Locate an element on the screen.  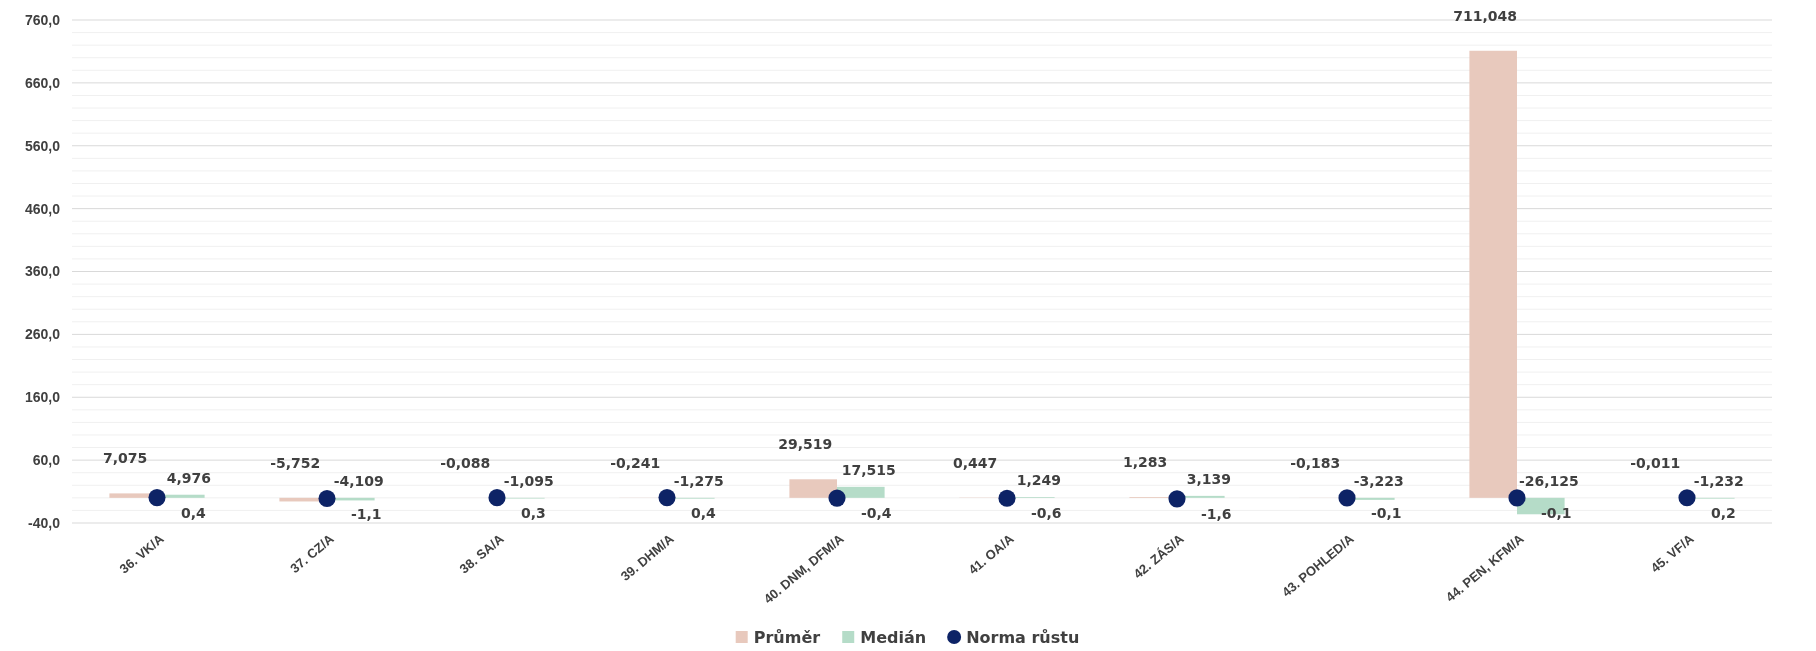
y-tick-label: 160,0 is located at coordinates (42, 397).